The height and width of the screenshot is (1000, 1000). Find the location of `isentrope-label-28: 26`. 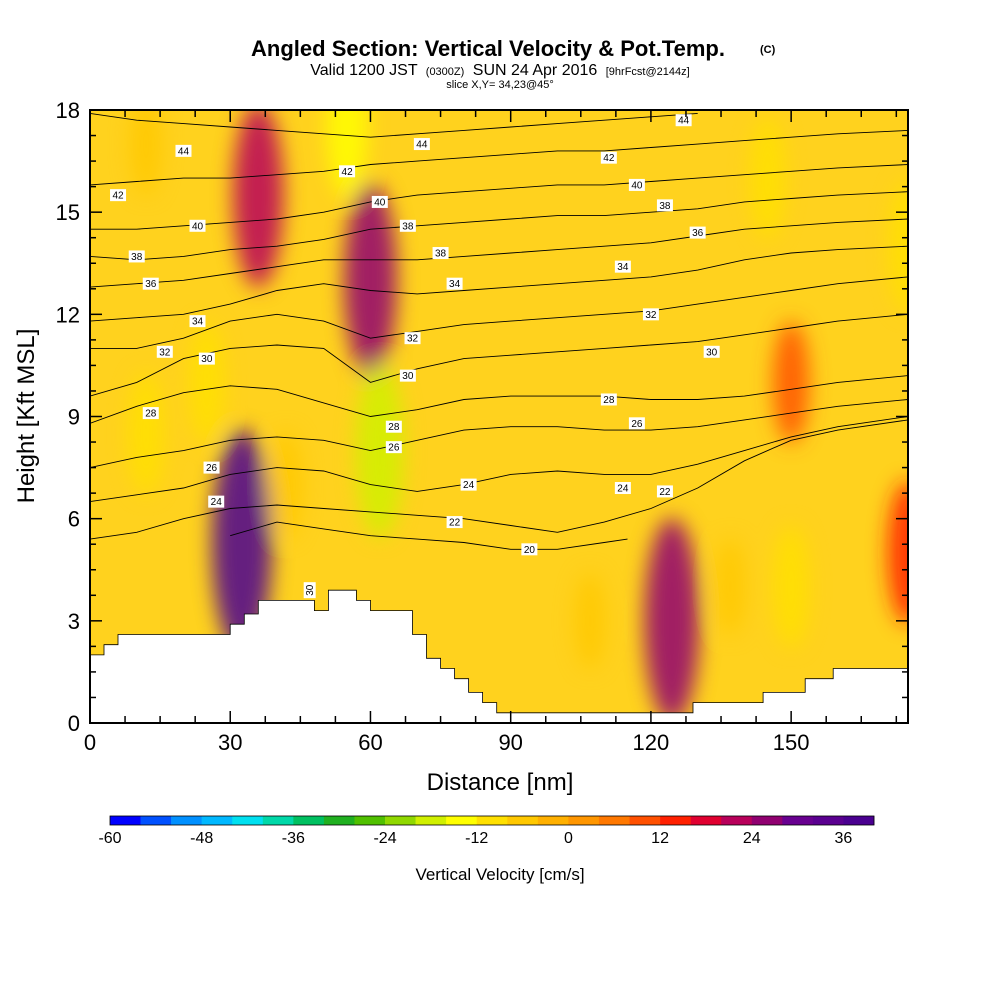

isentrope-label-28: 26 is located at coordinates (211, 467).